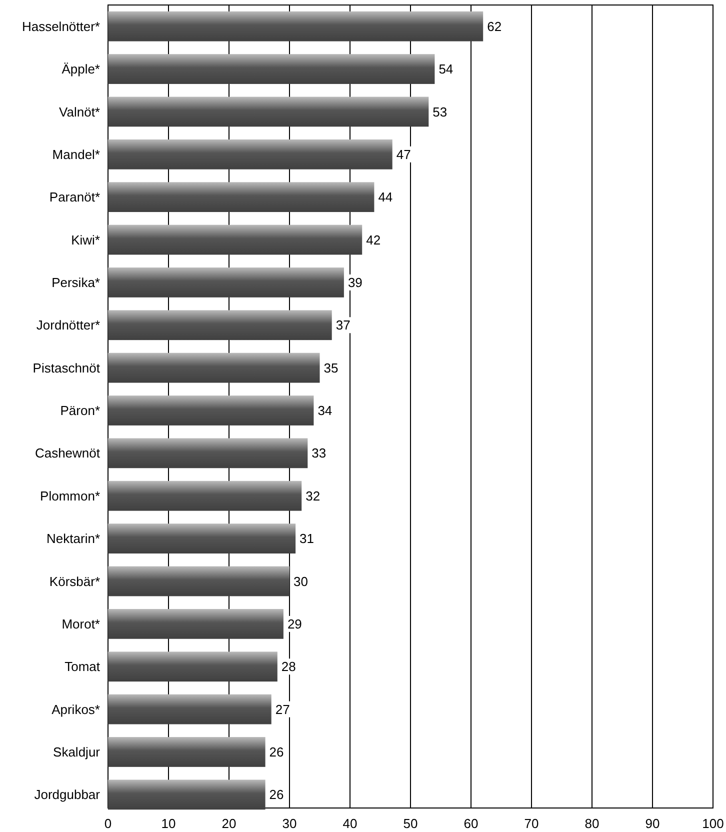  I want to click on y-tick-label: Kiwi*, so click(85, 240).